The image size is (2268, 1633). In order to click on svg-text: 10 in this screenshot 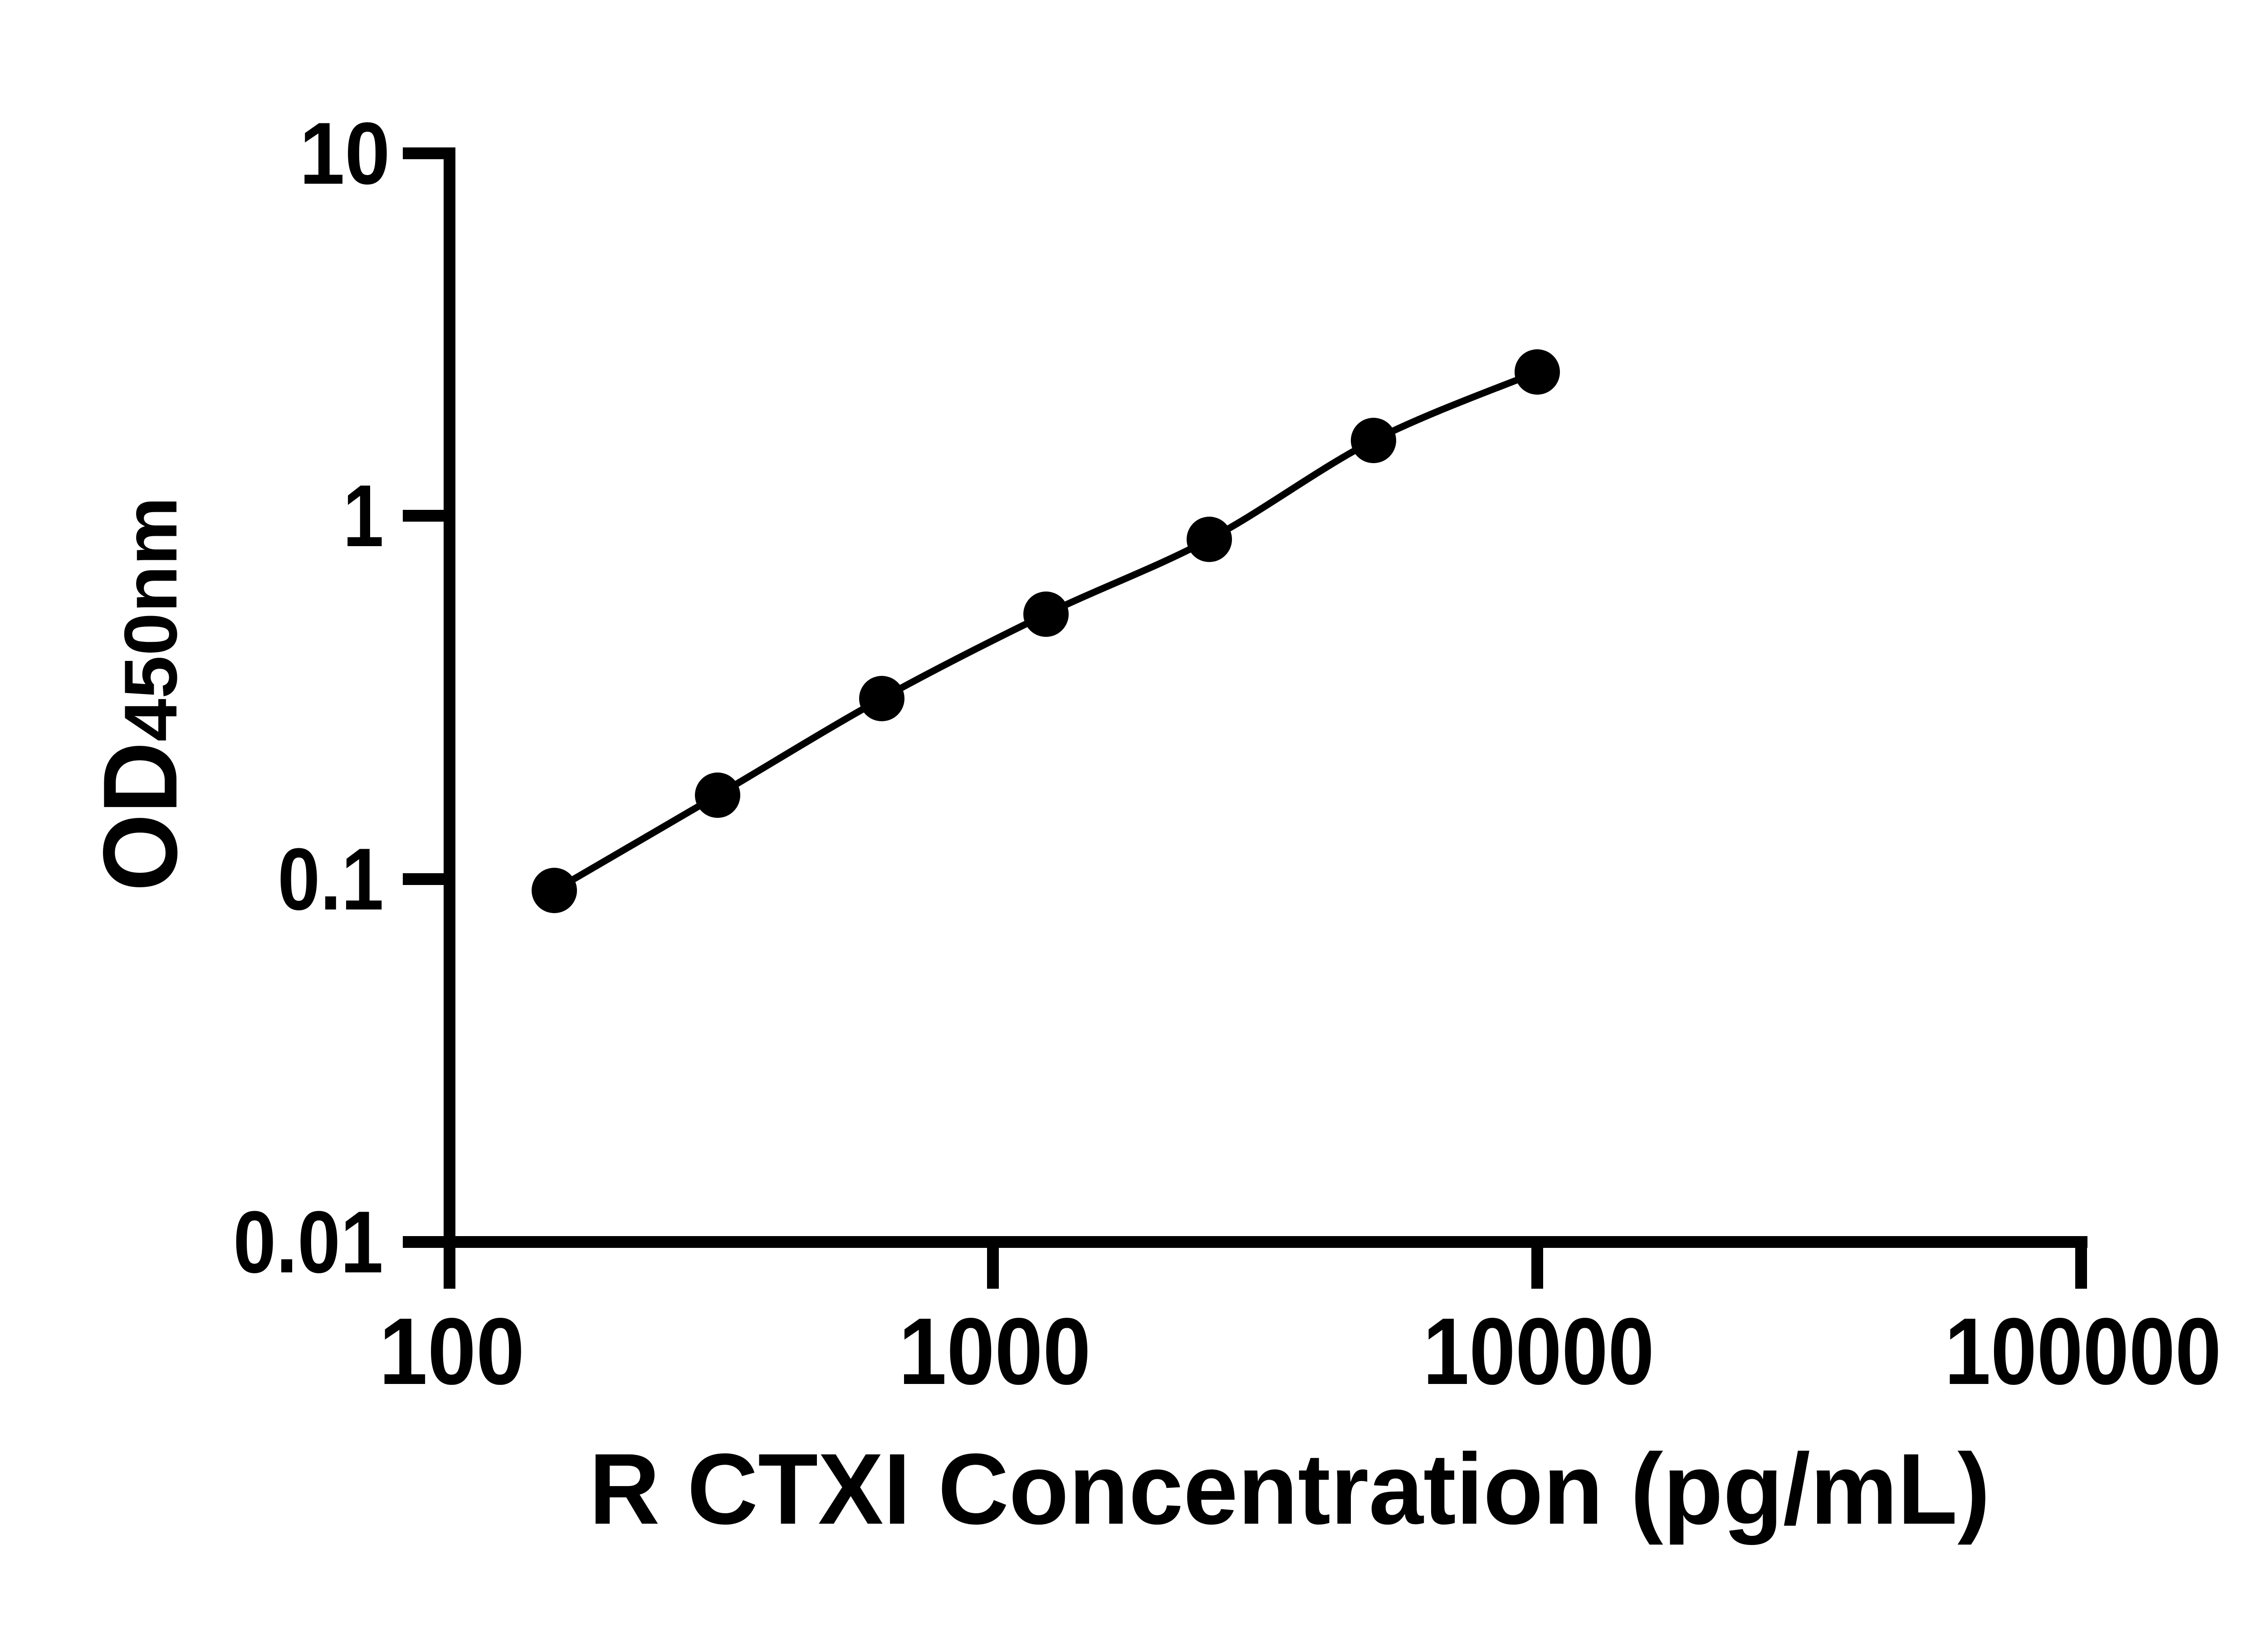, I will do `click(345, 153)`.